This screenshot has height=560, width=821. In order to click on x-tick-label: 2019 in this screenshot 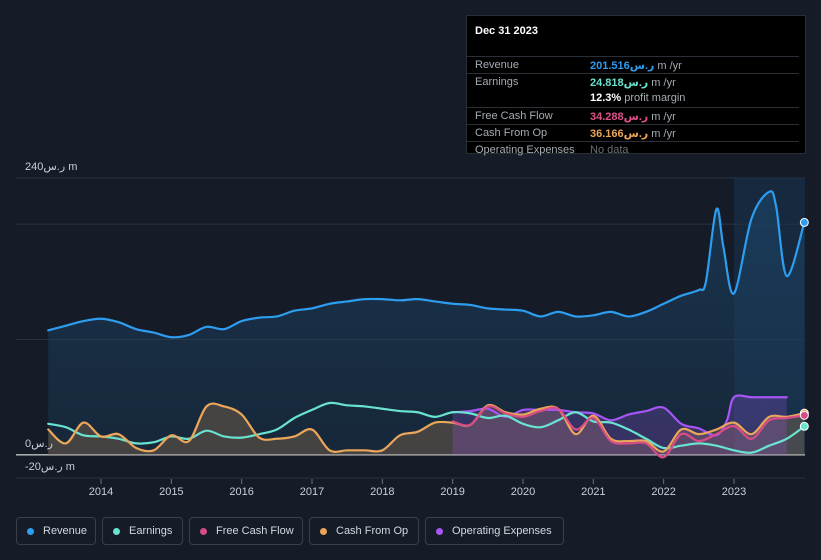, I will do `click(452, 492)`.